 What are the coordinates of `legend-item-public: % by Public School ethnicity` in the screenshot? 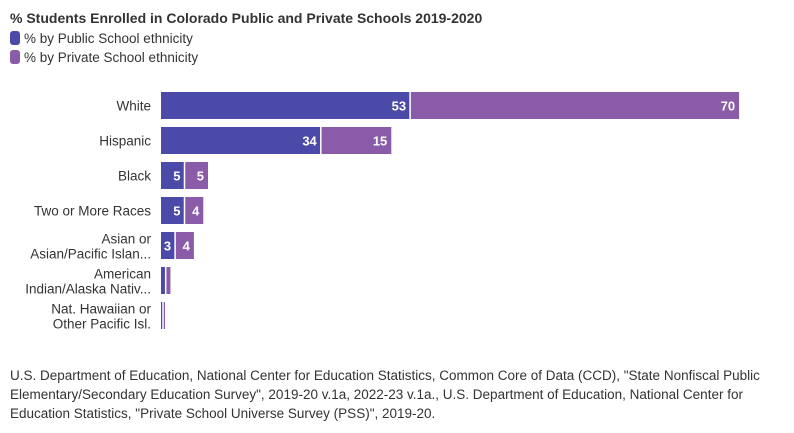 It's located at (101, 38).